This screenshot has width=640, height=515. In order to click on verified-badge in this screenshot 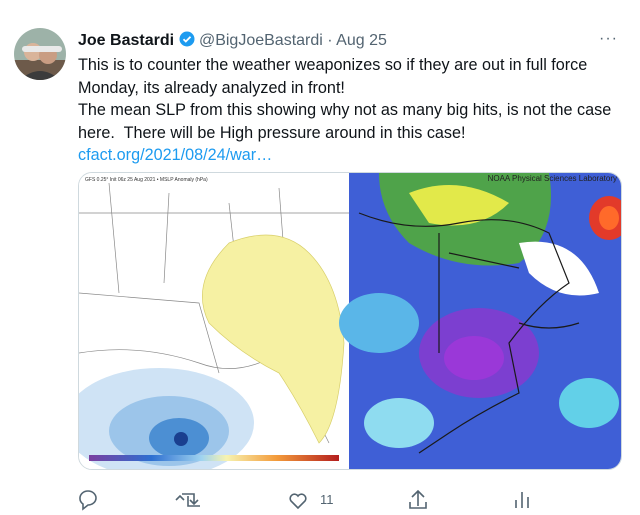, I will do `click(186, 39)`.